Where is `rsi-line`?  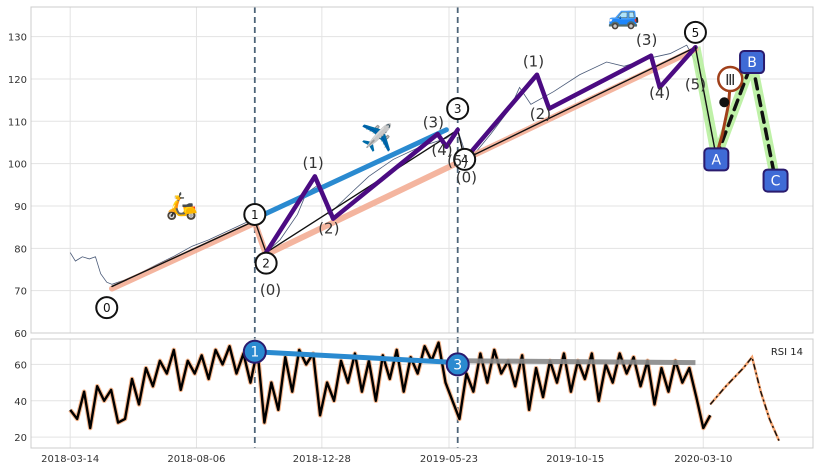 rsi-line is located at coordinates (390, 385).